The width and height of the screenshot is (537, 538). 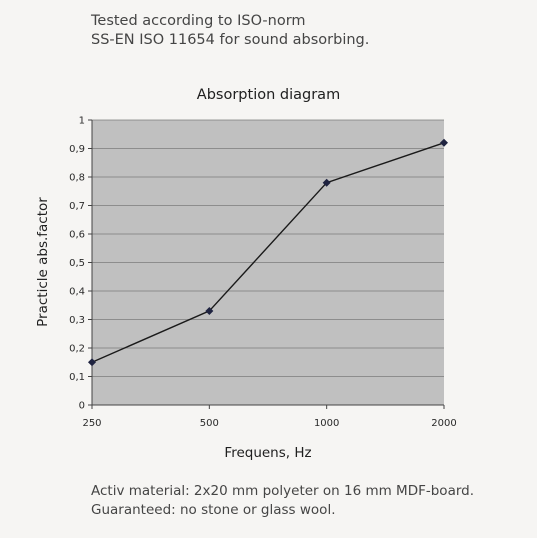 What do you see at coordinates (43, 262) in the screenshot?
I see `y-axis-label: Practicle abs.factor` at bounding box center [43, 262].